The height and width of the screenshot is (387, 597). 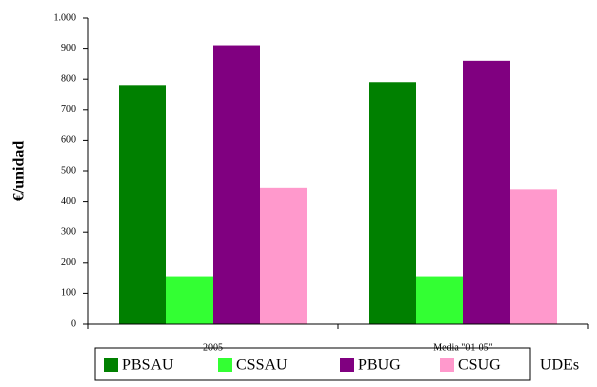 I want to click on y-axis-label: €/unidad, so click(x=19, y=171).